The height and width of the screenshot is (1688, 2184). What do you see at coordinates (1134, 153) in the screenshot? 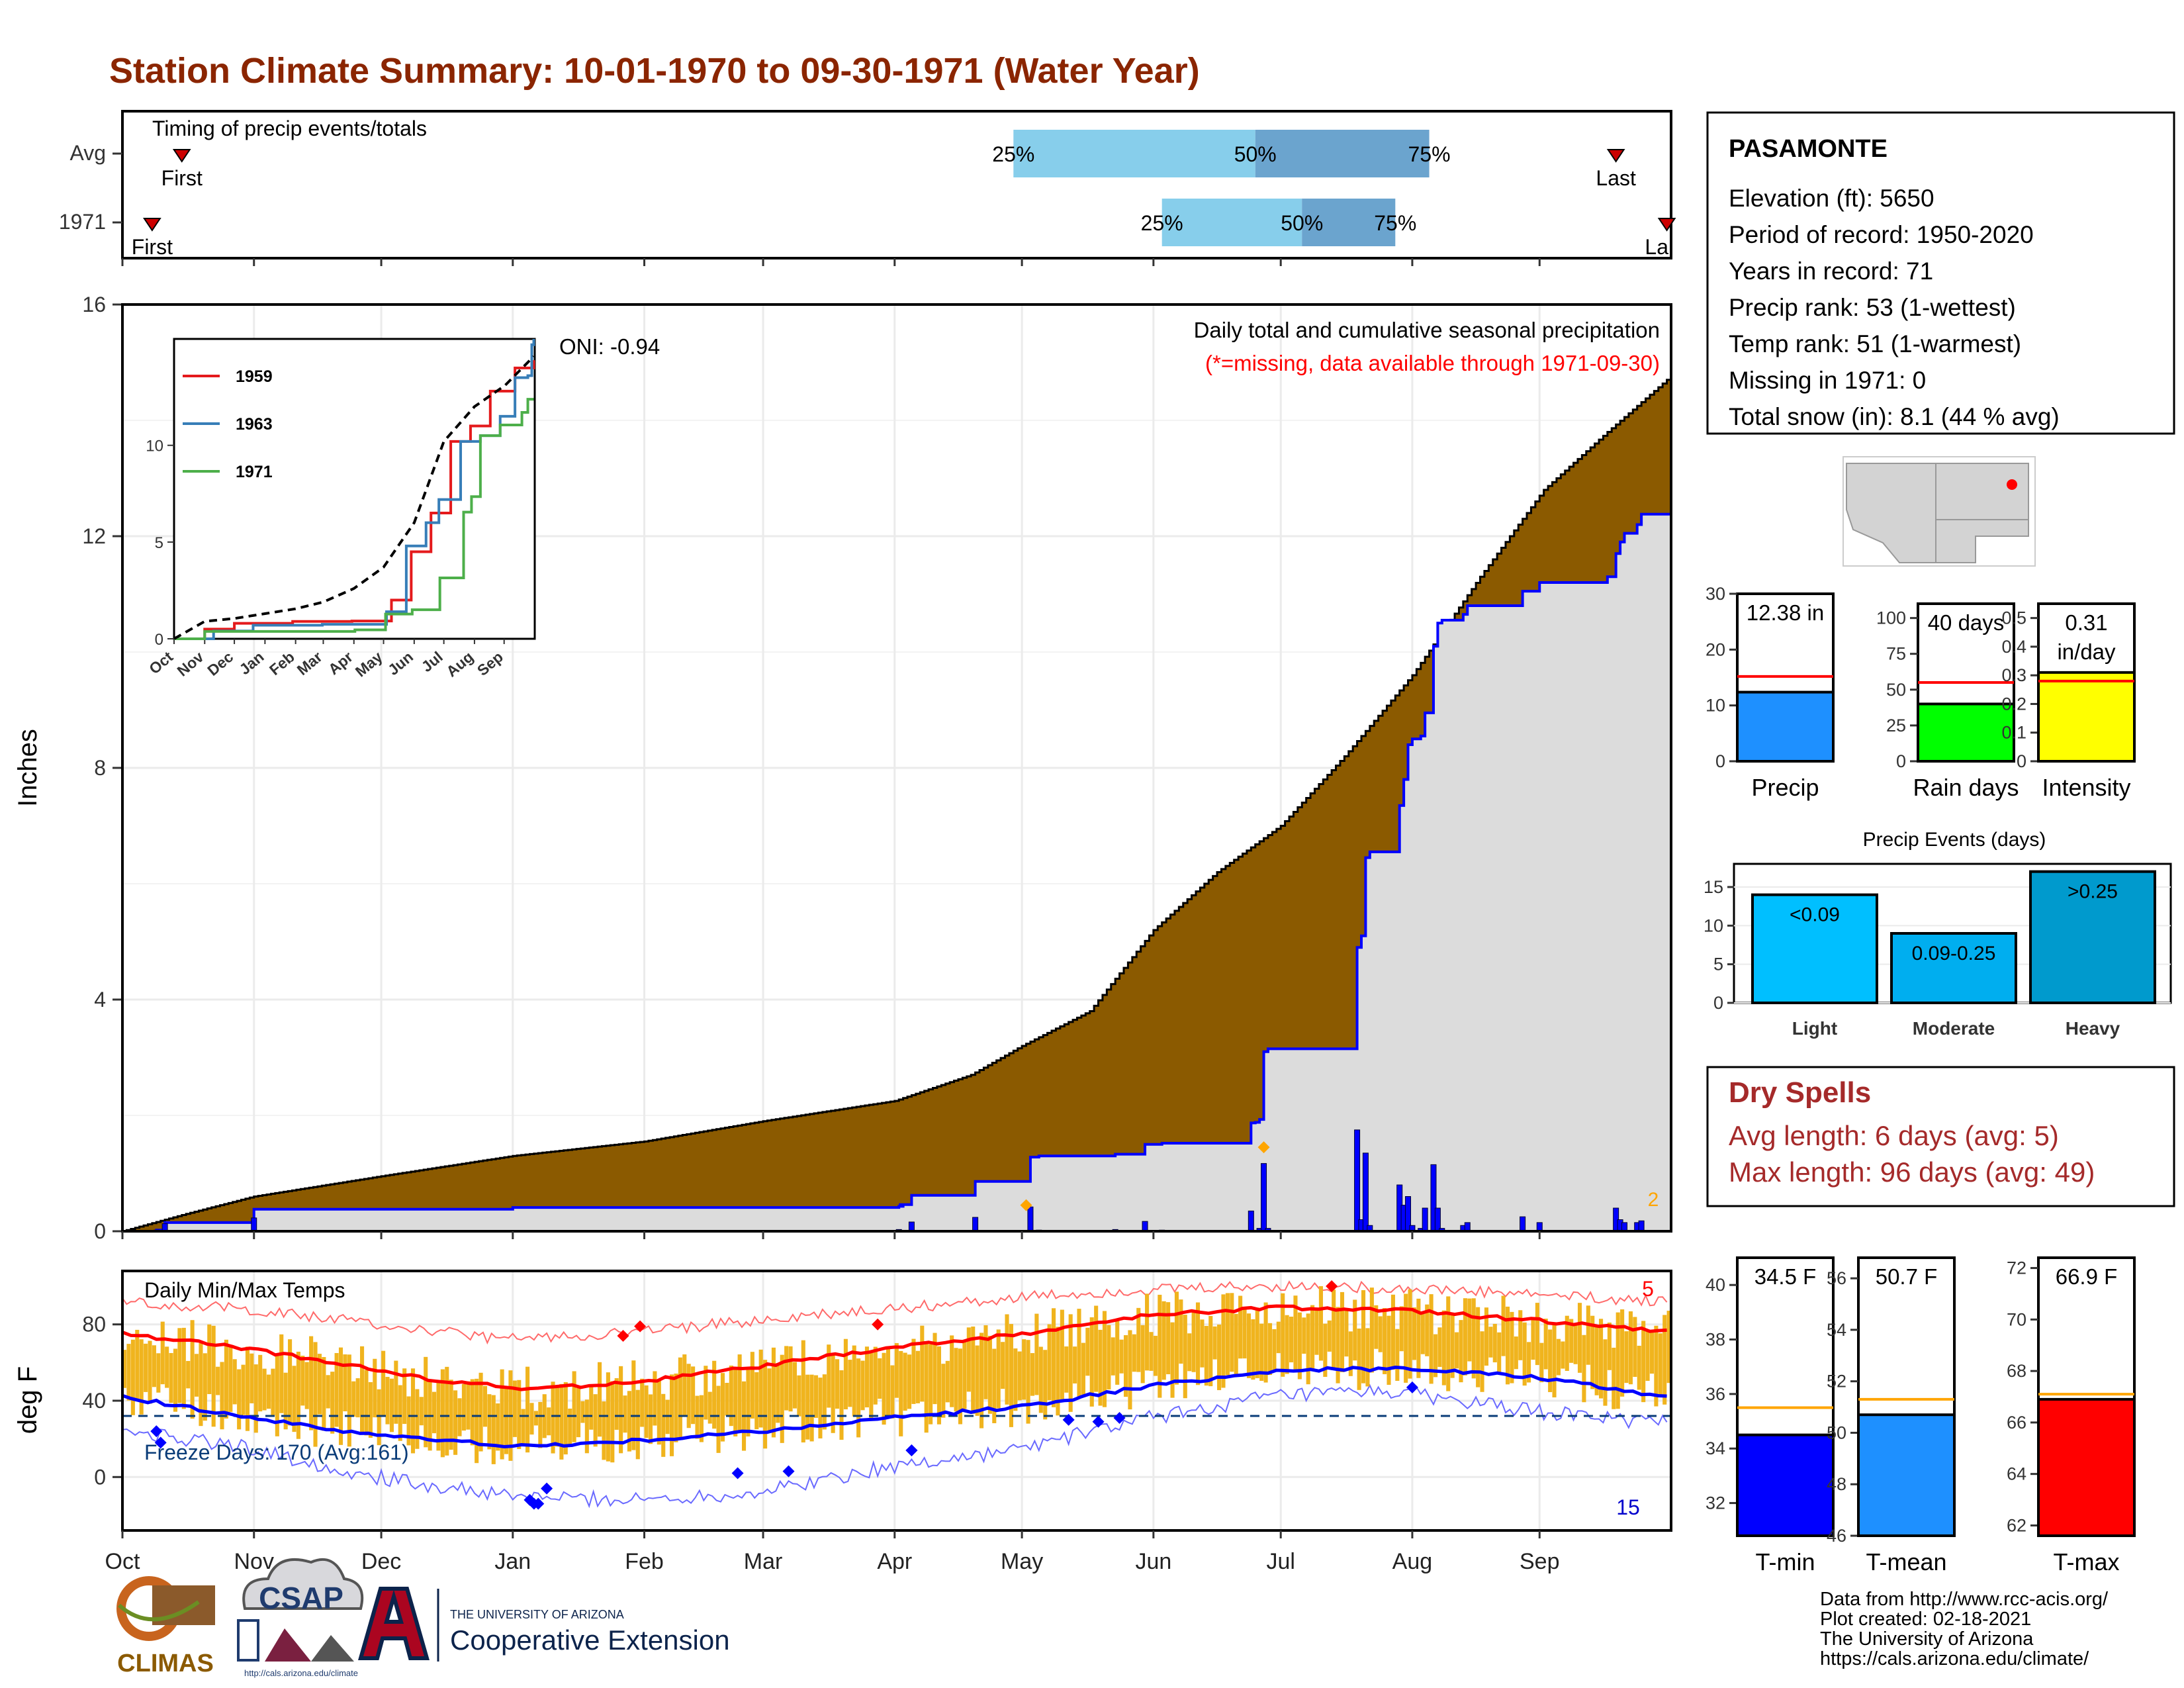
I see `timing-quartile-bar` at bounding box center [1134, 153].